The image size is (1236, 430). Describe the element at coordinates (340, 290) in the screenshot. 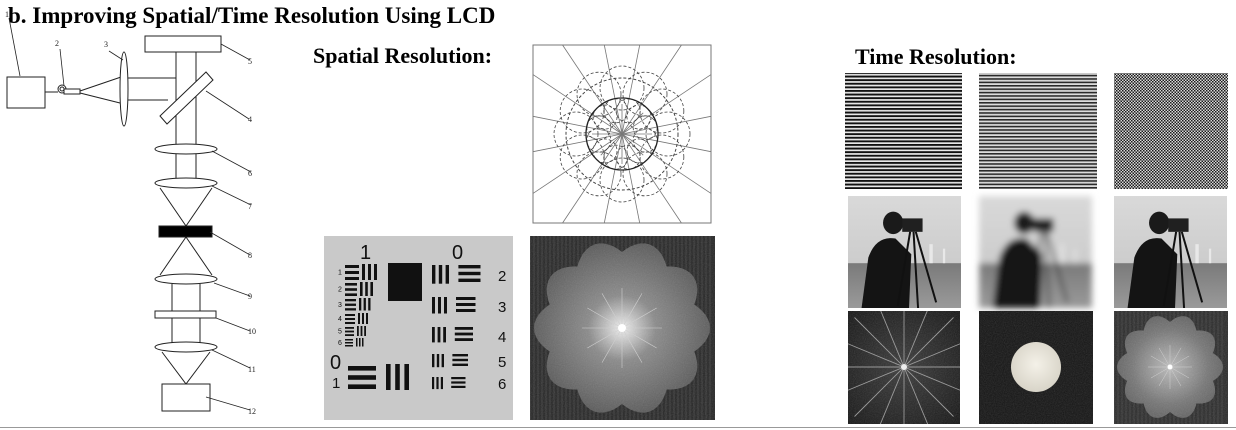

I see `small-element-label: 2` at that location.